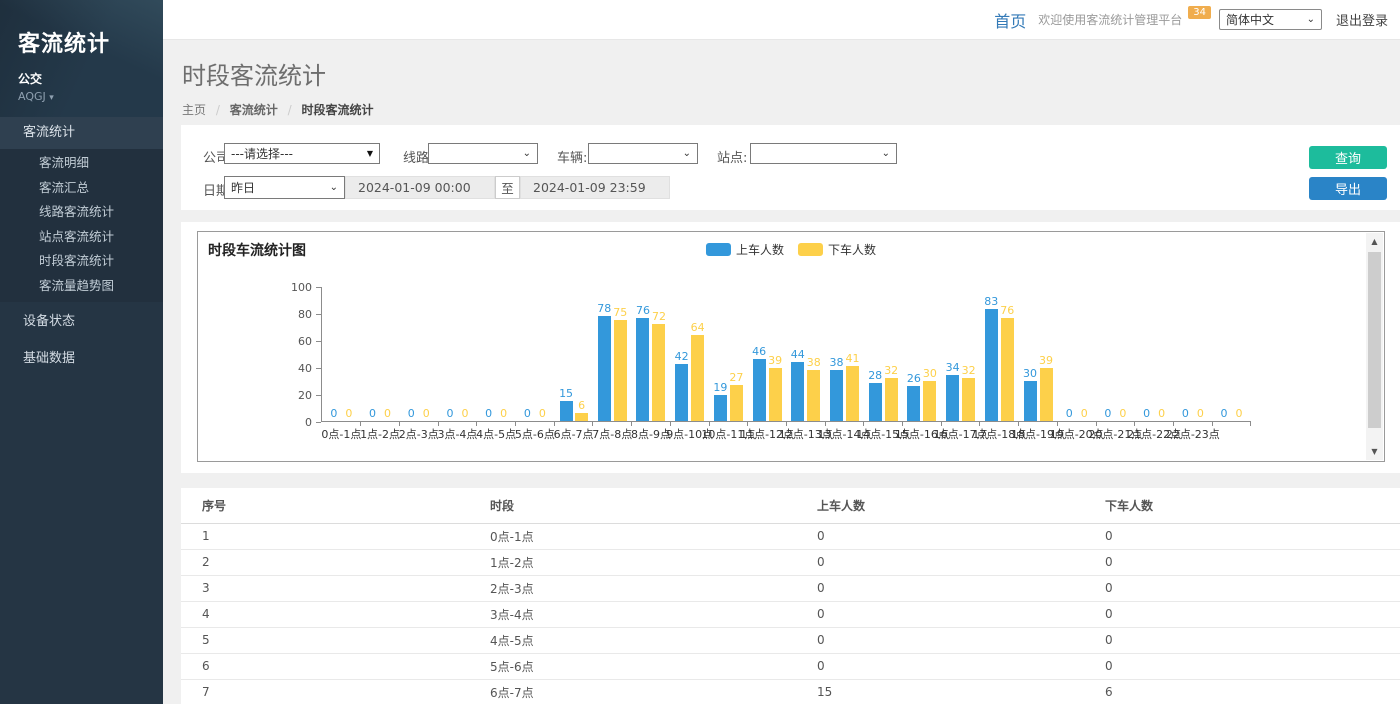 The width and height of the screenshot is (1400, 704). Describe the element at coordinates (90, 96) in the screenshot. I see `user-dropdown: AQGJ ▾` at that location.